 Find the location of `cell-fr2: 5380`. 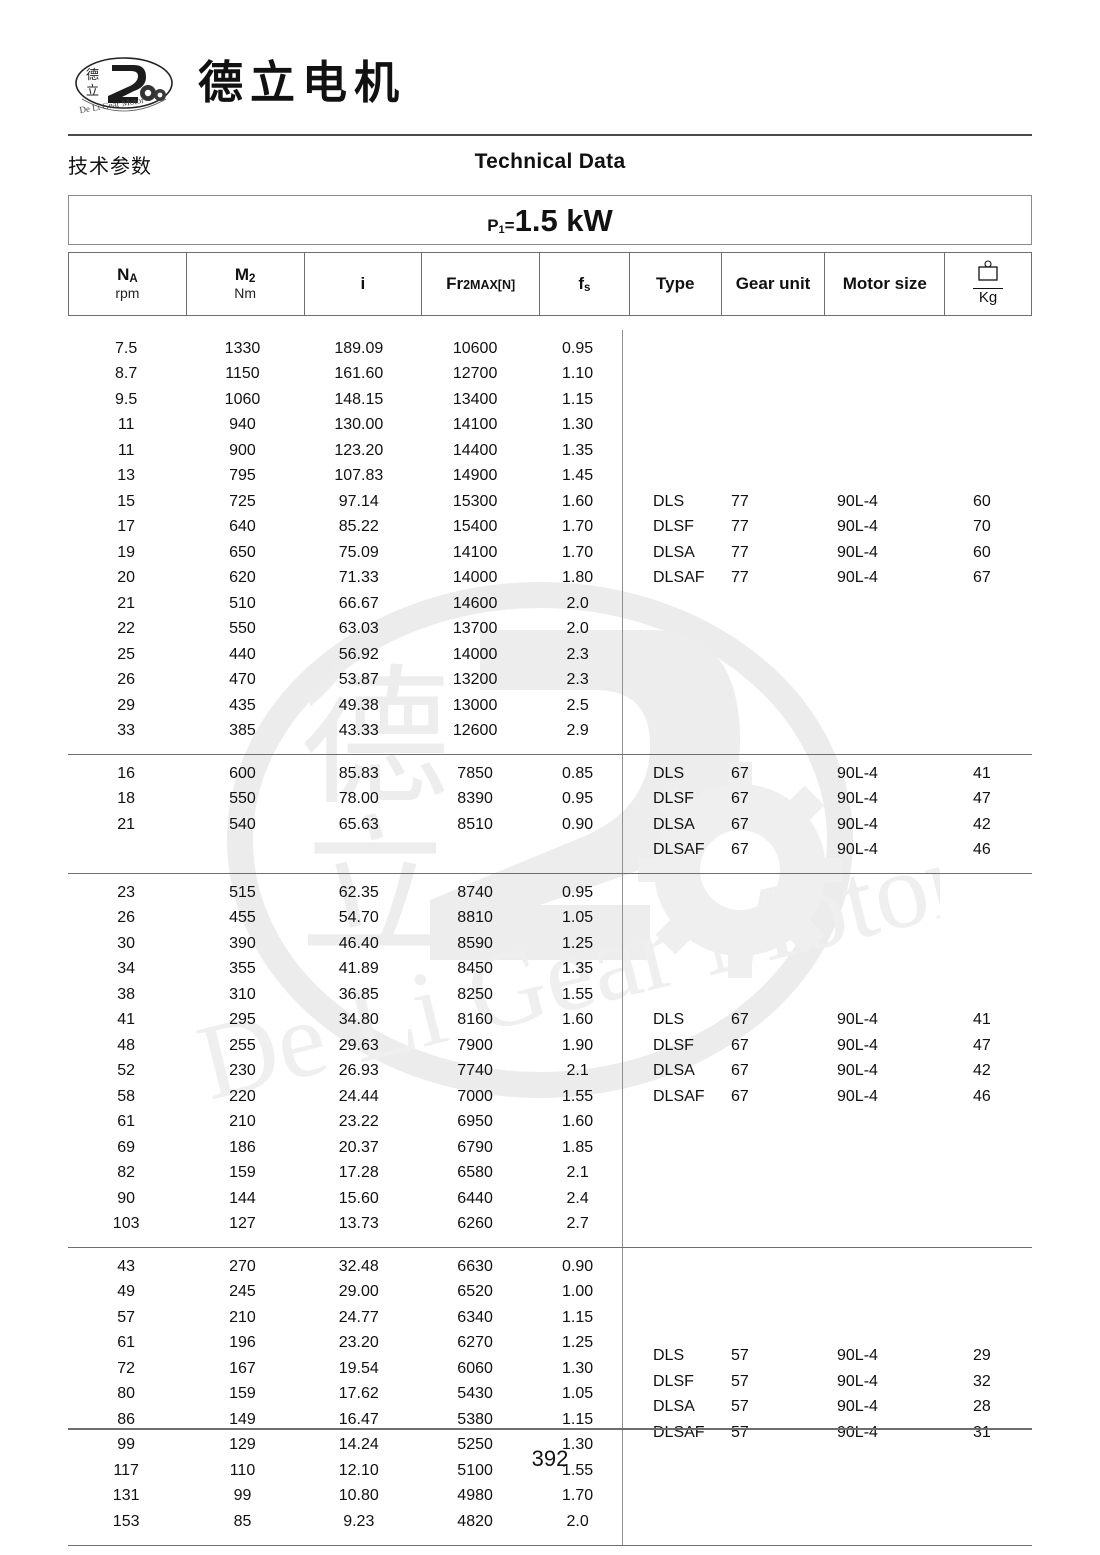

cell-fr2: 5380 is located at coordinates (475, 1419).